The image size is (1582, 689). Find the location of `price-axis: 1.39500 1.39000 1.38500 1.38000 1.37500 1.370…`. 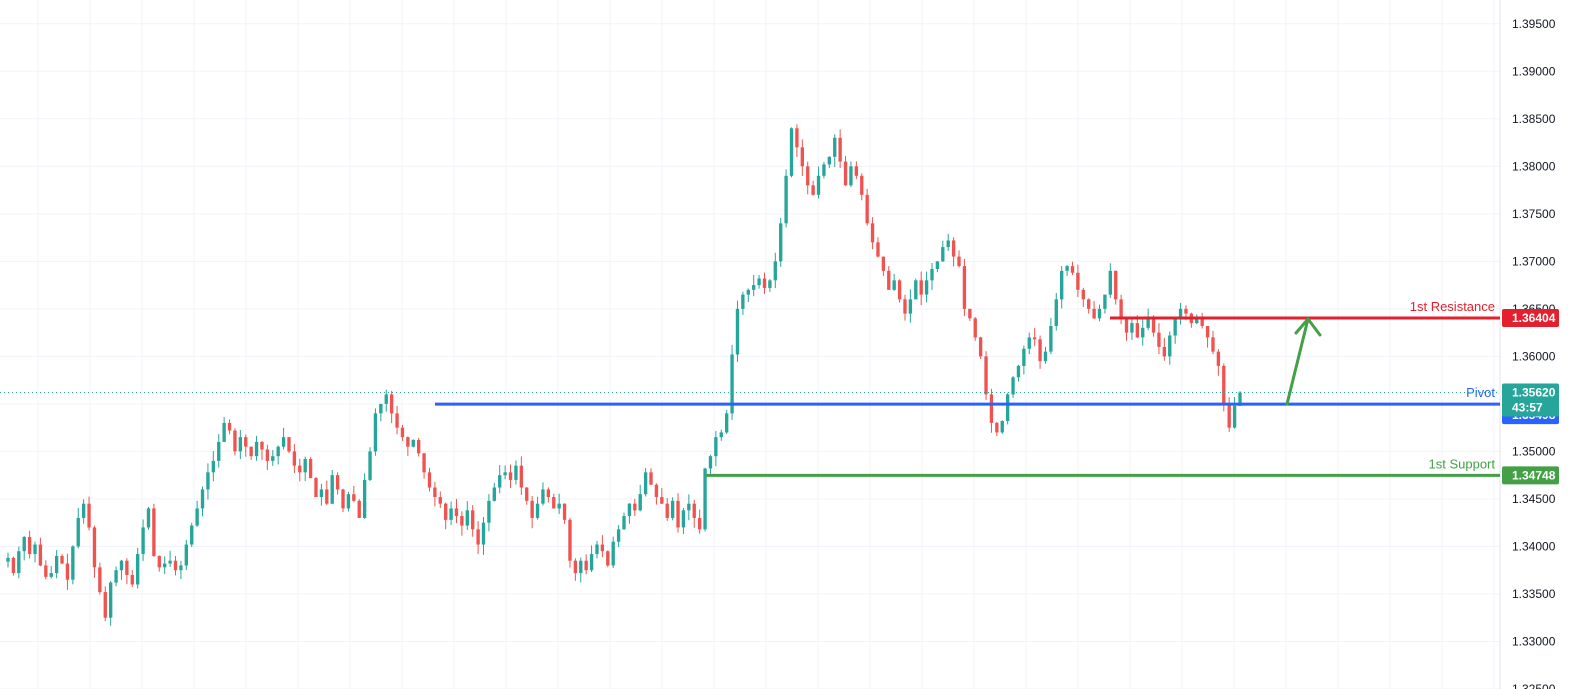

price-axis: 1.39500 1.39000 1.38500 1.38000 1.37500 1.370… is located at coordinates (1534, 353).